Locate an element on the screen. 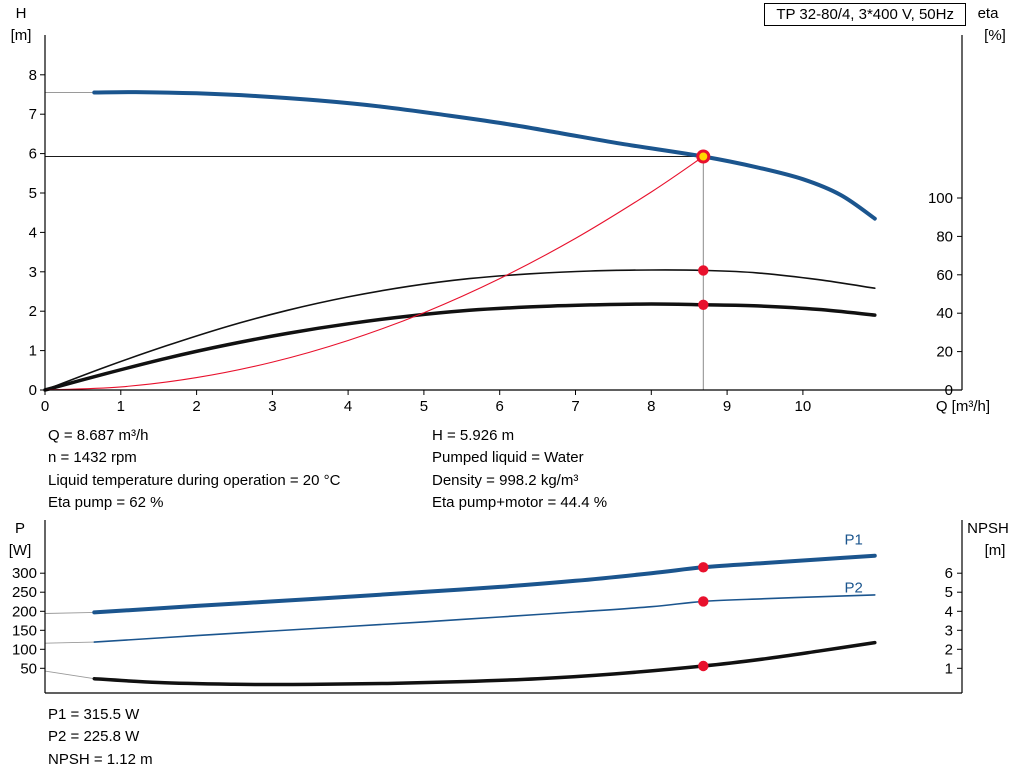 This screenshot has width=1024, height=781. x-tick-label: 10 is located at coordinates (803, 406).